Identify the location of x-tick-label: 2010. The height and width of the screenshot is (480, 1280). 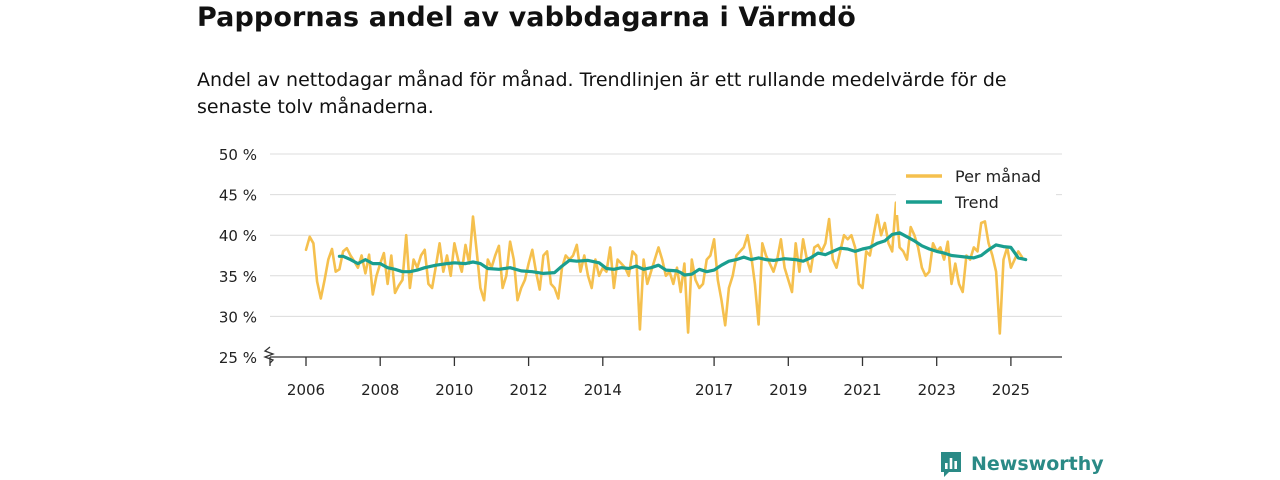
(454, 390).